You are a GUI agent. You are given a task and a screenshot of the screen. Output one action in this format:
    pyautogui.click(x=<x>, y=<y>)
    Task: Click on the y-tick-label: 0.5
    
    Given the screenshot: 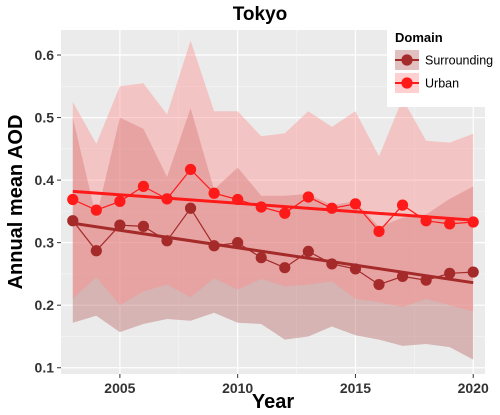 What is the action you would take?
    pyautogui.click(x=45, y=118)
    